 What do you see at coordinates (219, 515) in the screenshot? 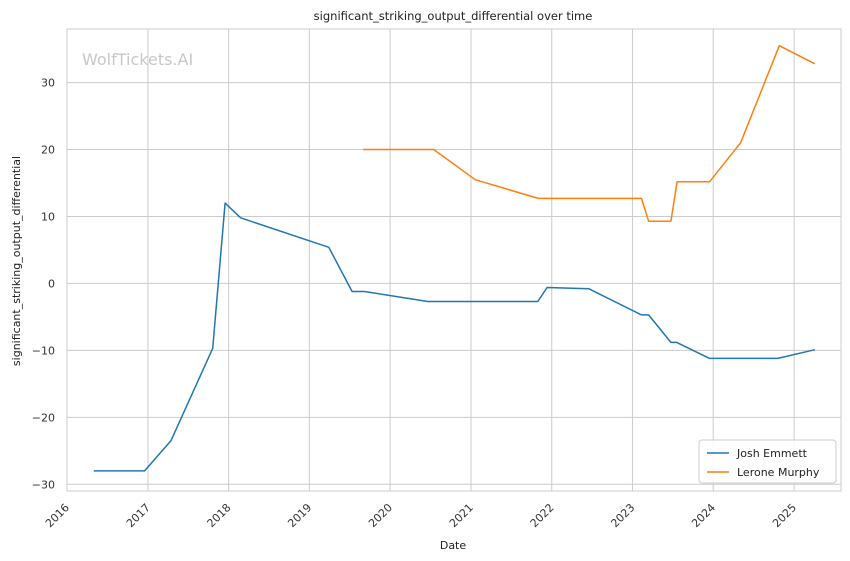
I see `x-tick-label: 2018` at bounding box center [219, 515].